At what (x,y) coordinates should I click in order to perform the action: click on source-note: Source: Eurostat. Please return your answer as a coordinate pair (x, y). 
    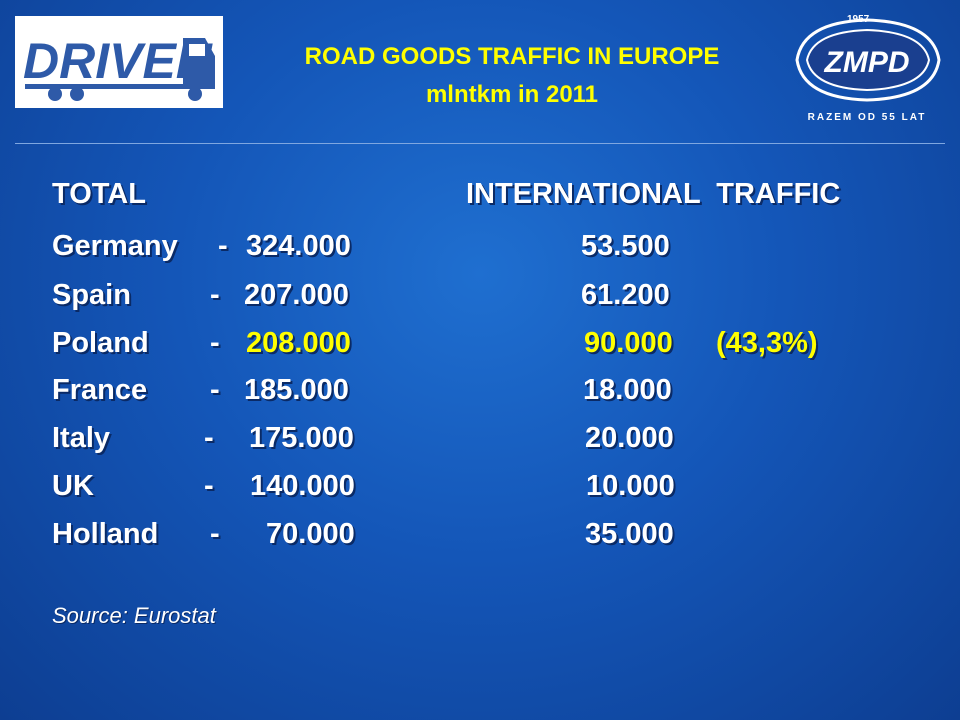
    Looking at the image, I should click on (134, 615).